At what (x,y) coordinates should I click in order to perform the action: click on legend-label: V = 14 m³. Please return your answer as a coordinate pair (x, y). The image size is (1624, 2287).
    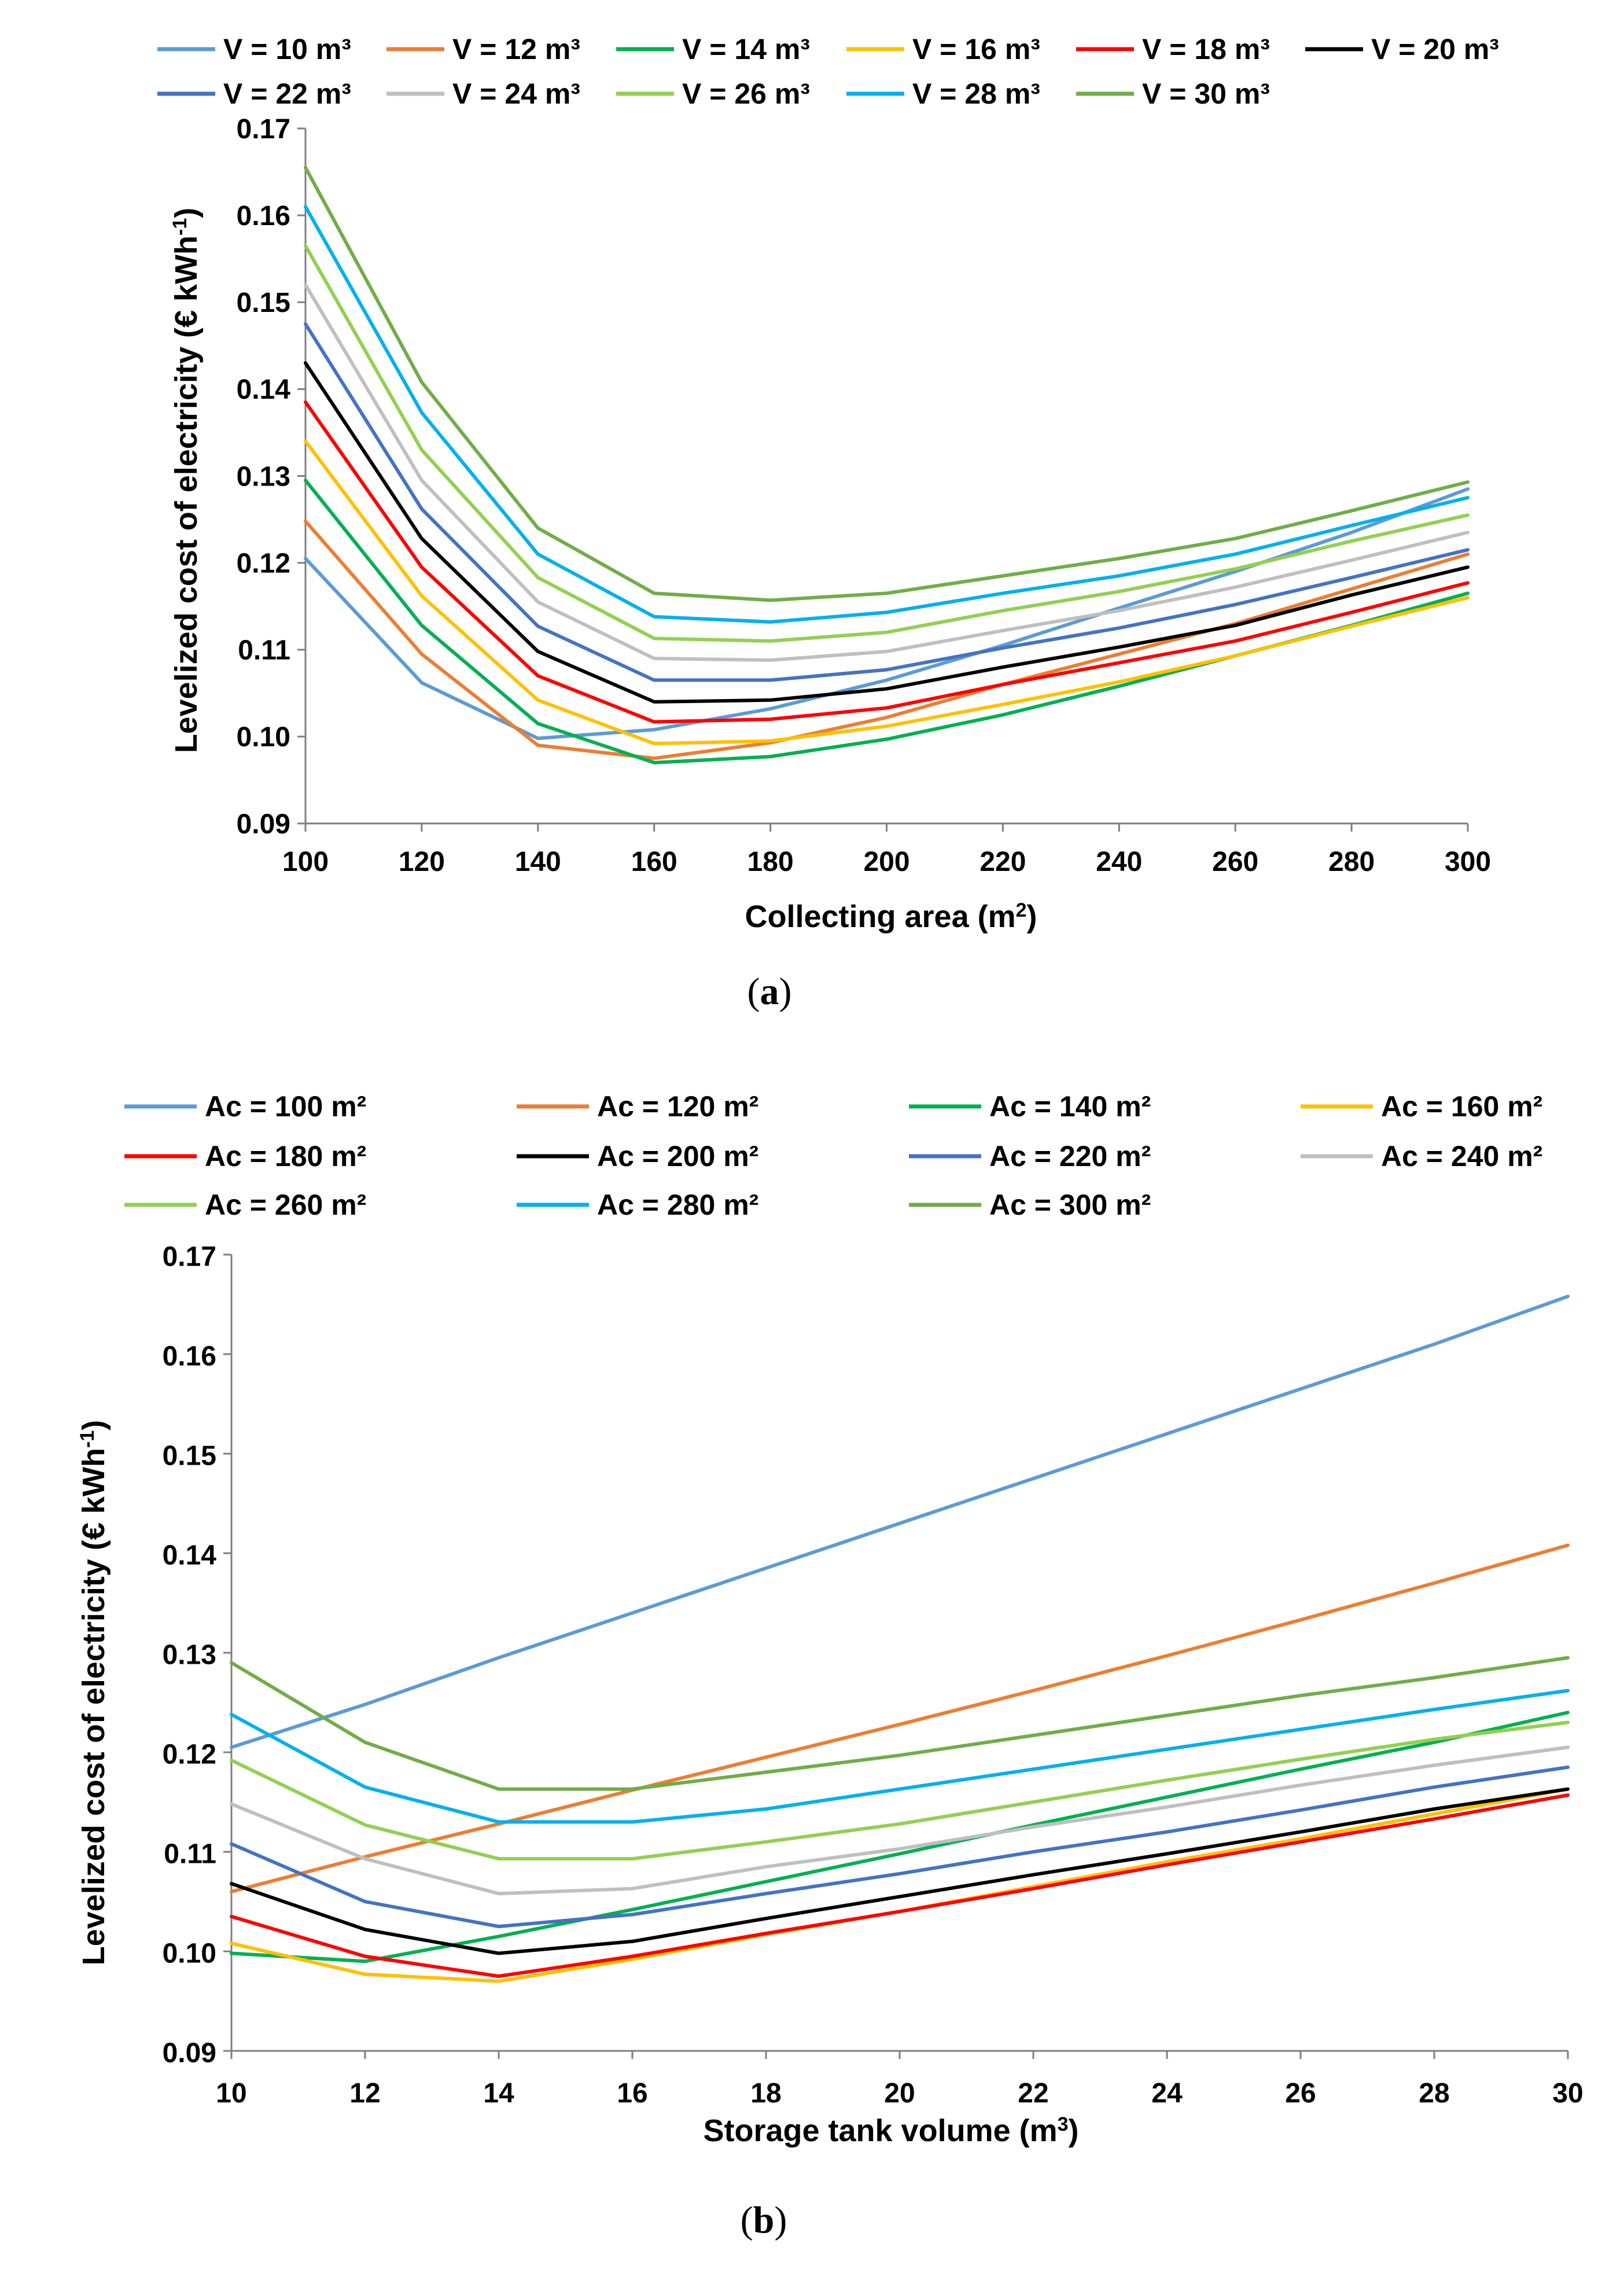
    Looking at the image, I should click on (746, 49).